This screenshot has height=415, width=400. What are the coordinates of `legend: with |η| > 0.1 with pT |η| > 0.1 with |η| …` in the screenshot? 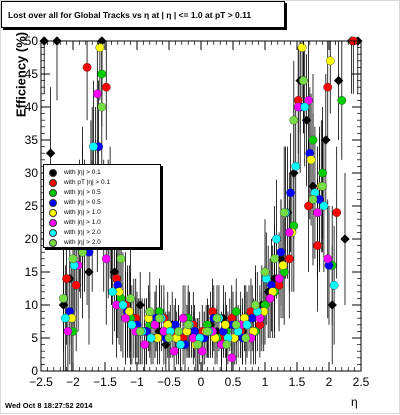 It's located at (102, 206).